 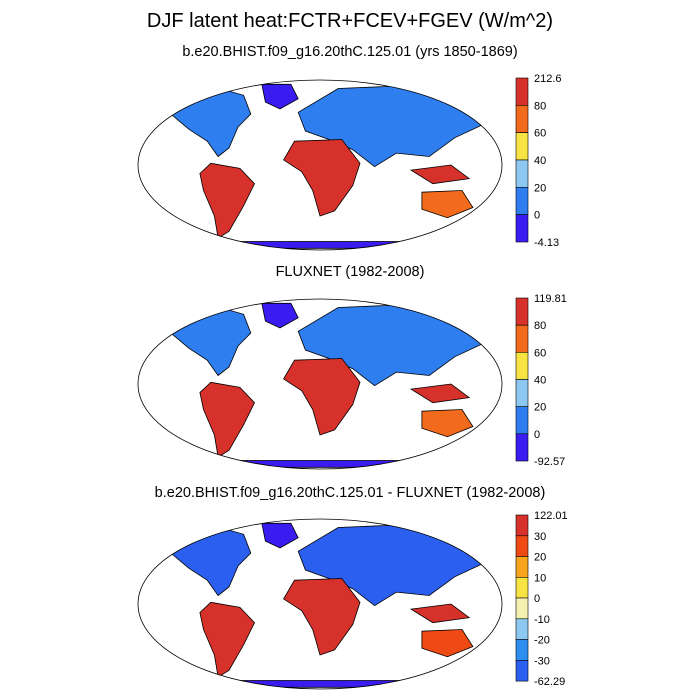 What do you see at coordinates (546, 243) in the screenshot?
I see `colorbar-tick-label: -4.13` at bounding box center [546, 243].